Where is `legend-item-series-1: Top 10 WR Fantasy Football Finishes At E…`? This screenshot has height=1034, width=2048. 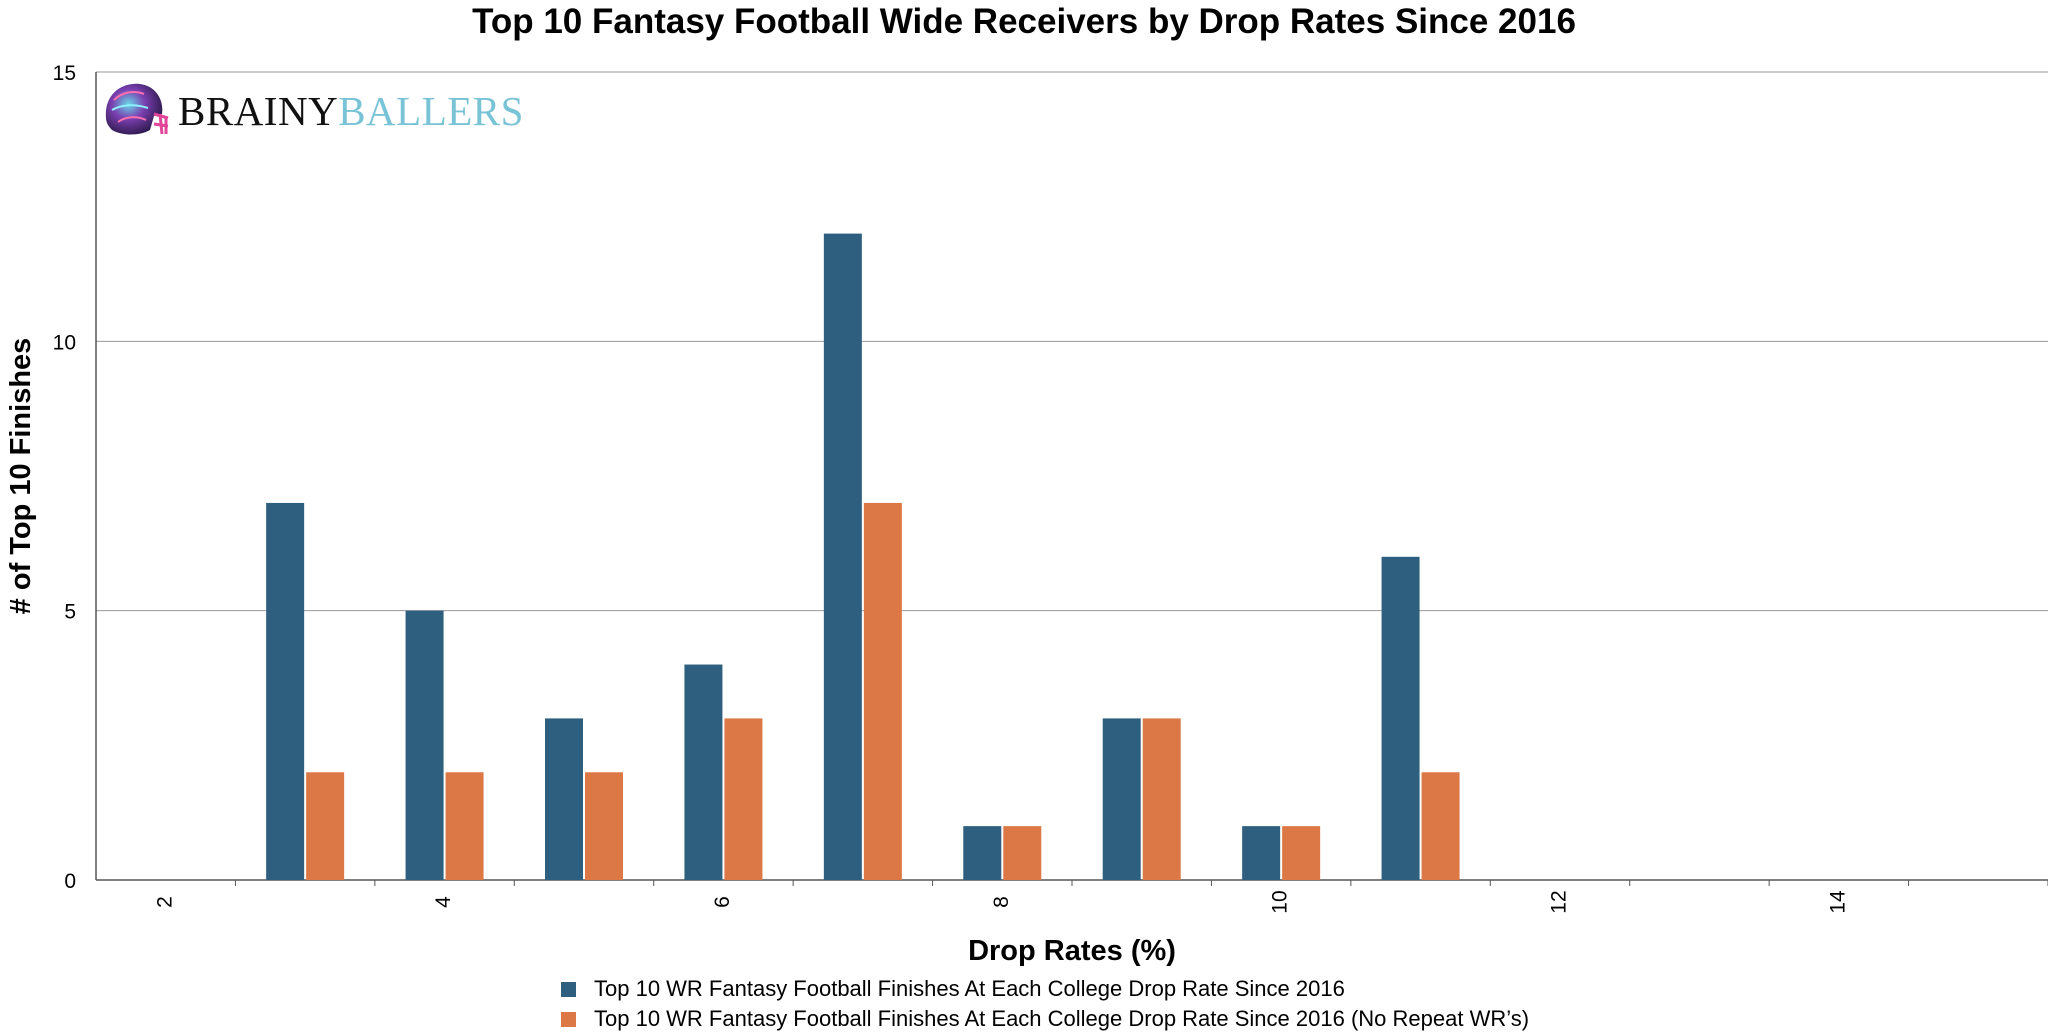 legend-item-series-1: Top 10 WR Fantasy Football Finishes At E… is located at coordinates (1045, 989).